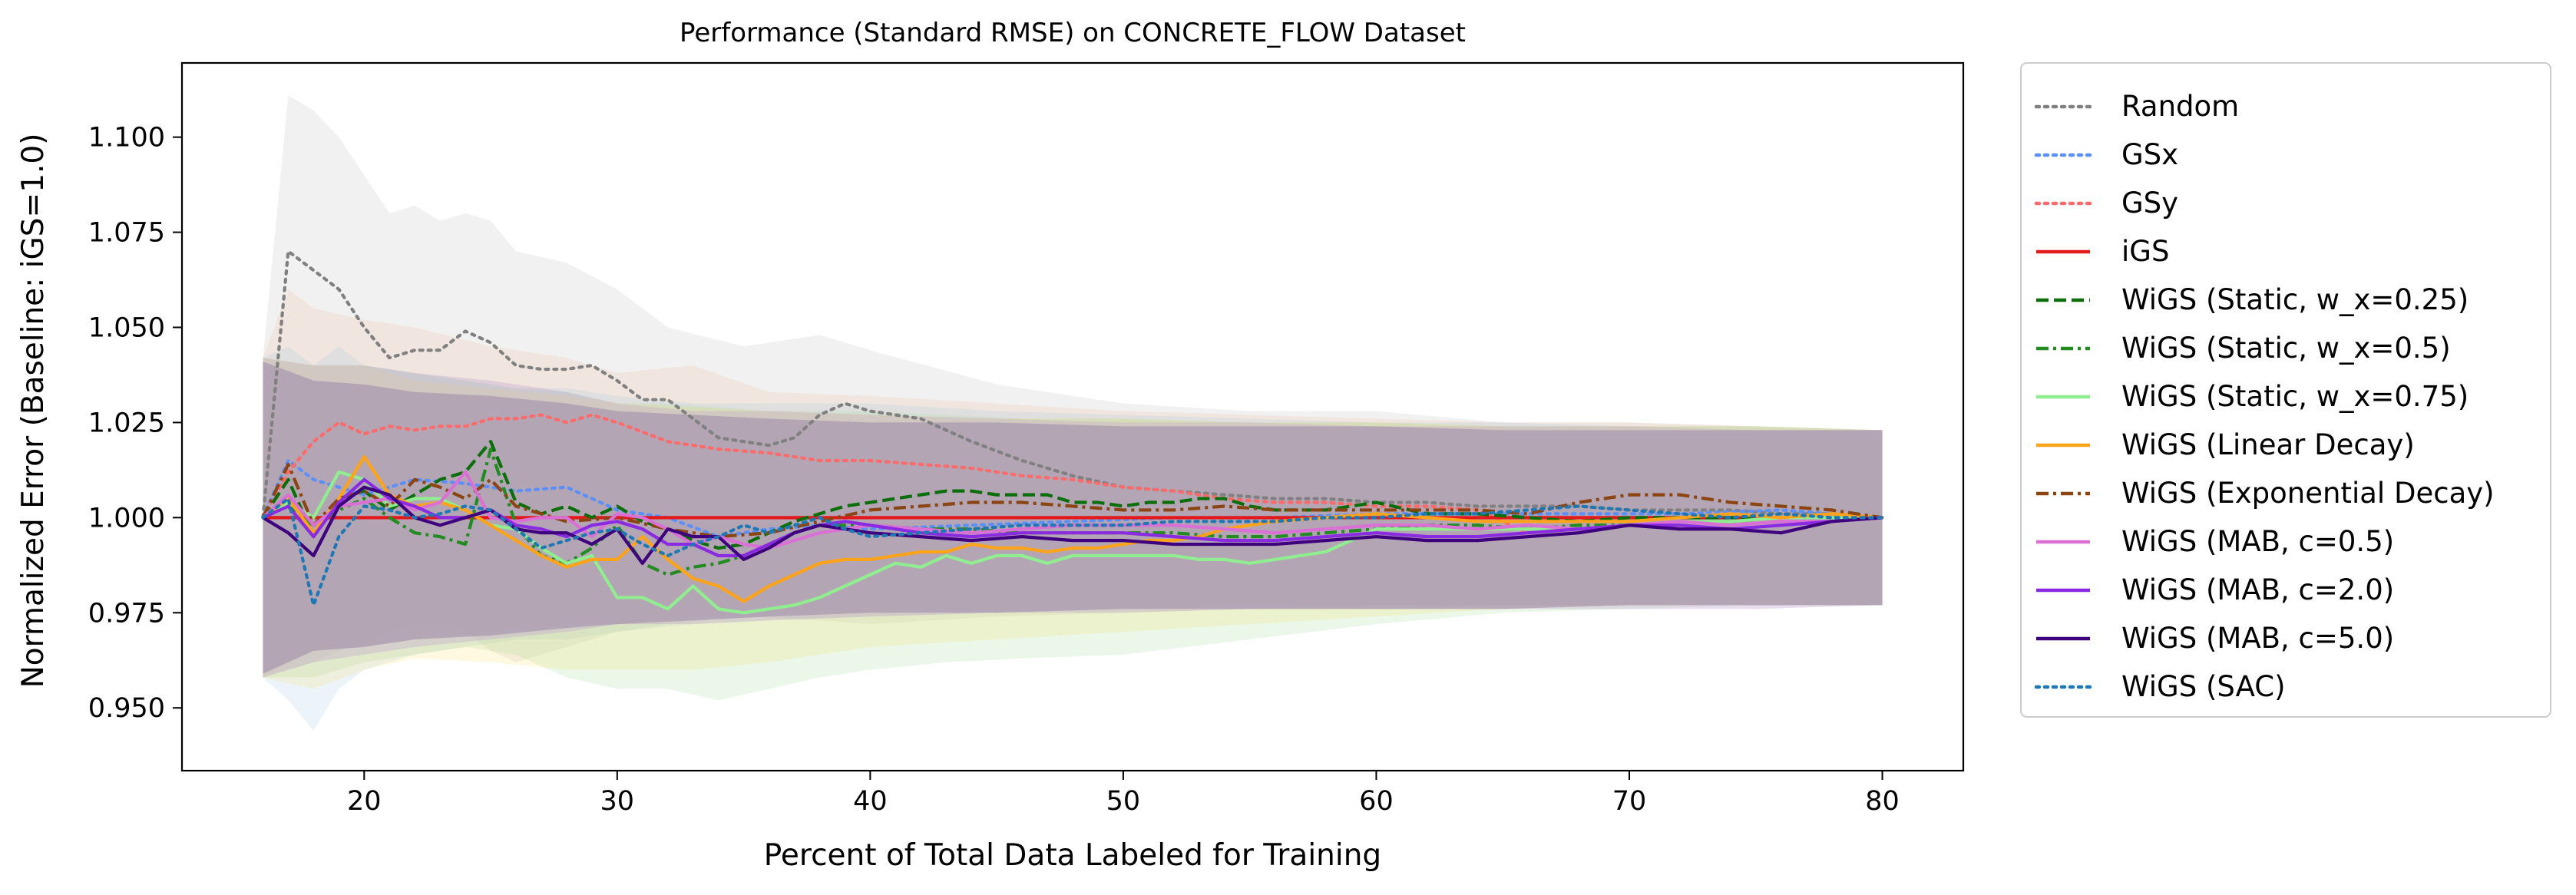 This screenshot has width=2576, height=895. I want to click on x-tick-label: 60, so click(1376, 801).